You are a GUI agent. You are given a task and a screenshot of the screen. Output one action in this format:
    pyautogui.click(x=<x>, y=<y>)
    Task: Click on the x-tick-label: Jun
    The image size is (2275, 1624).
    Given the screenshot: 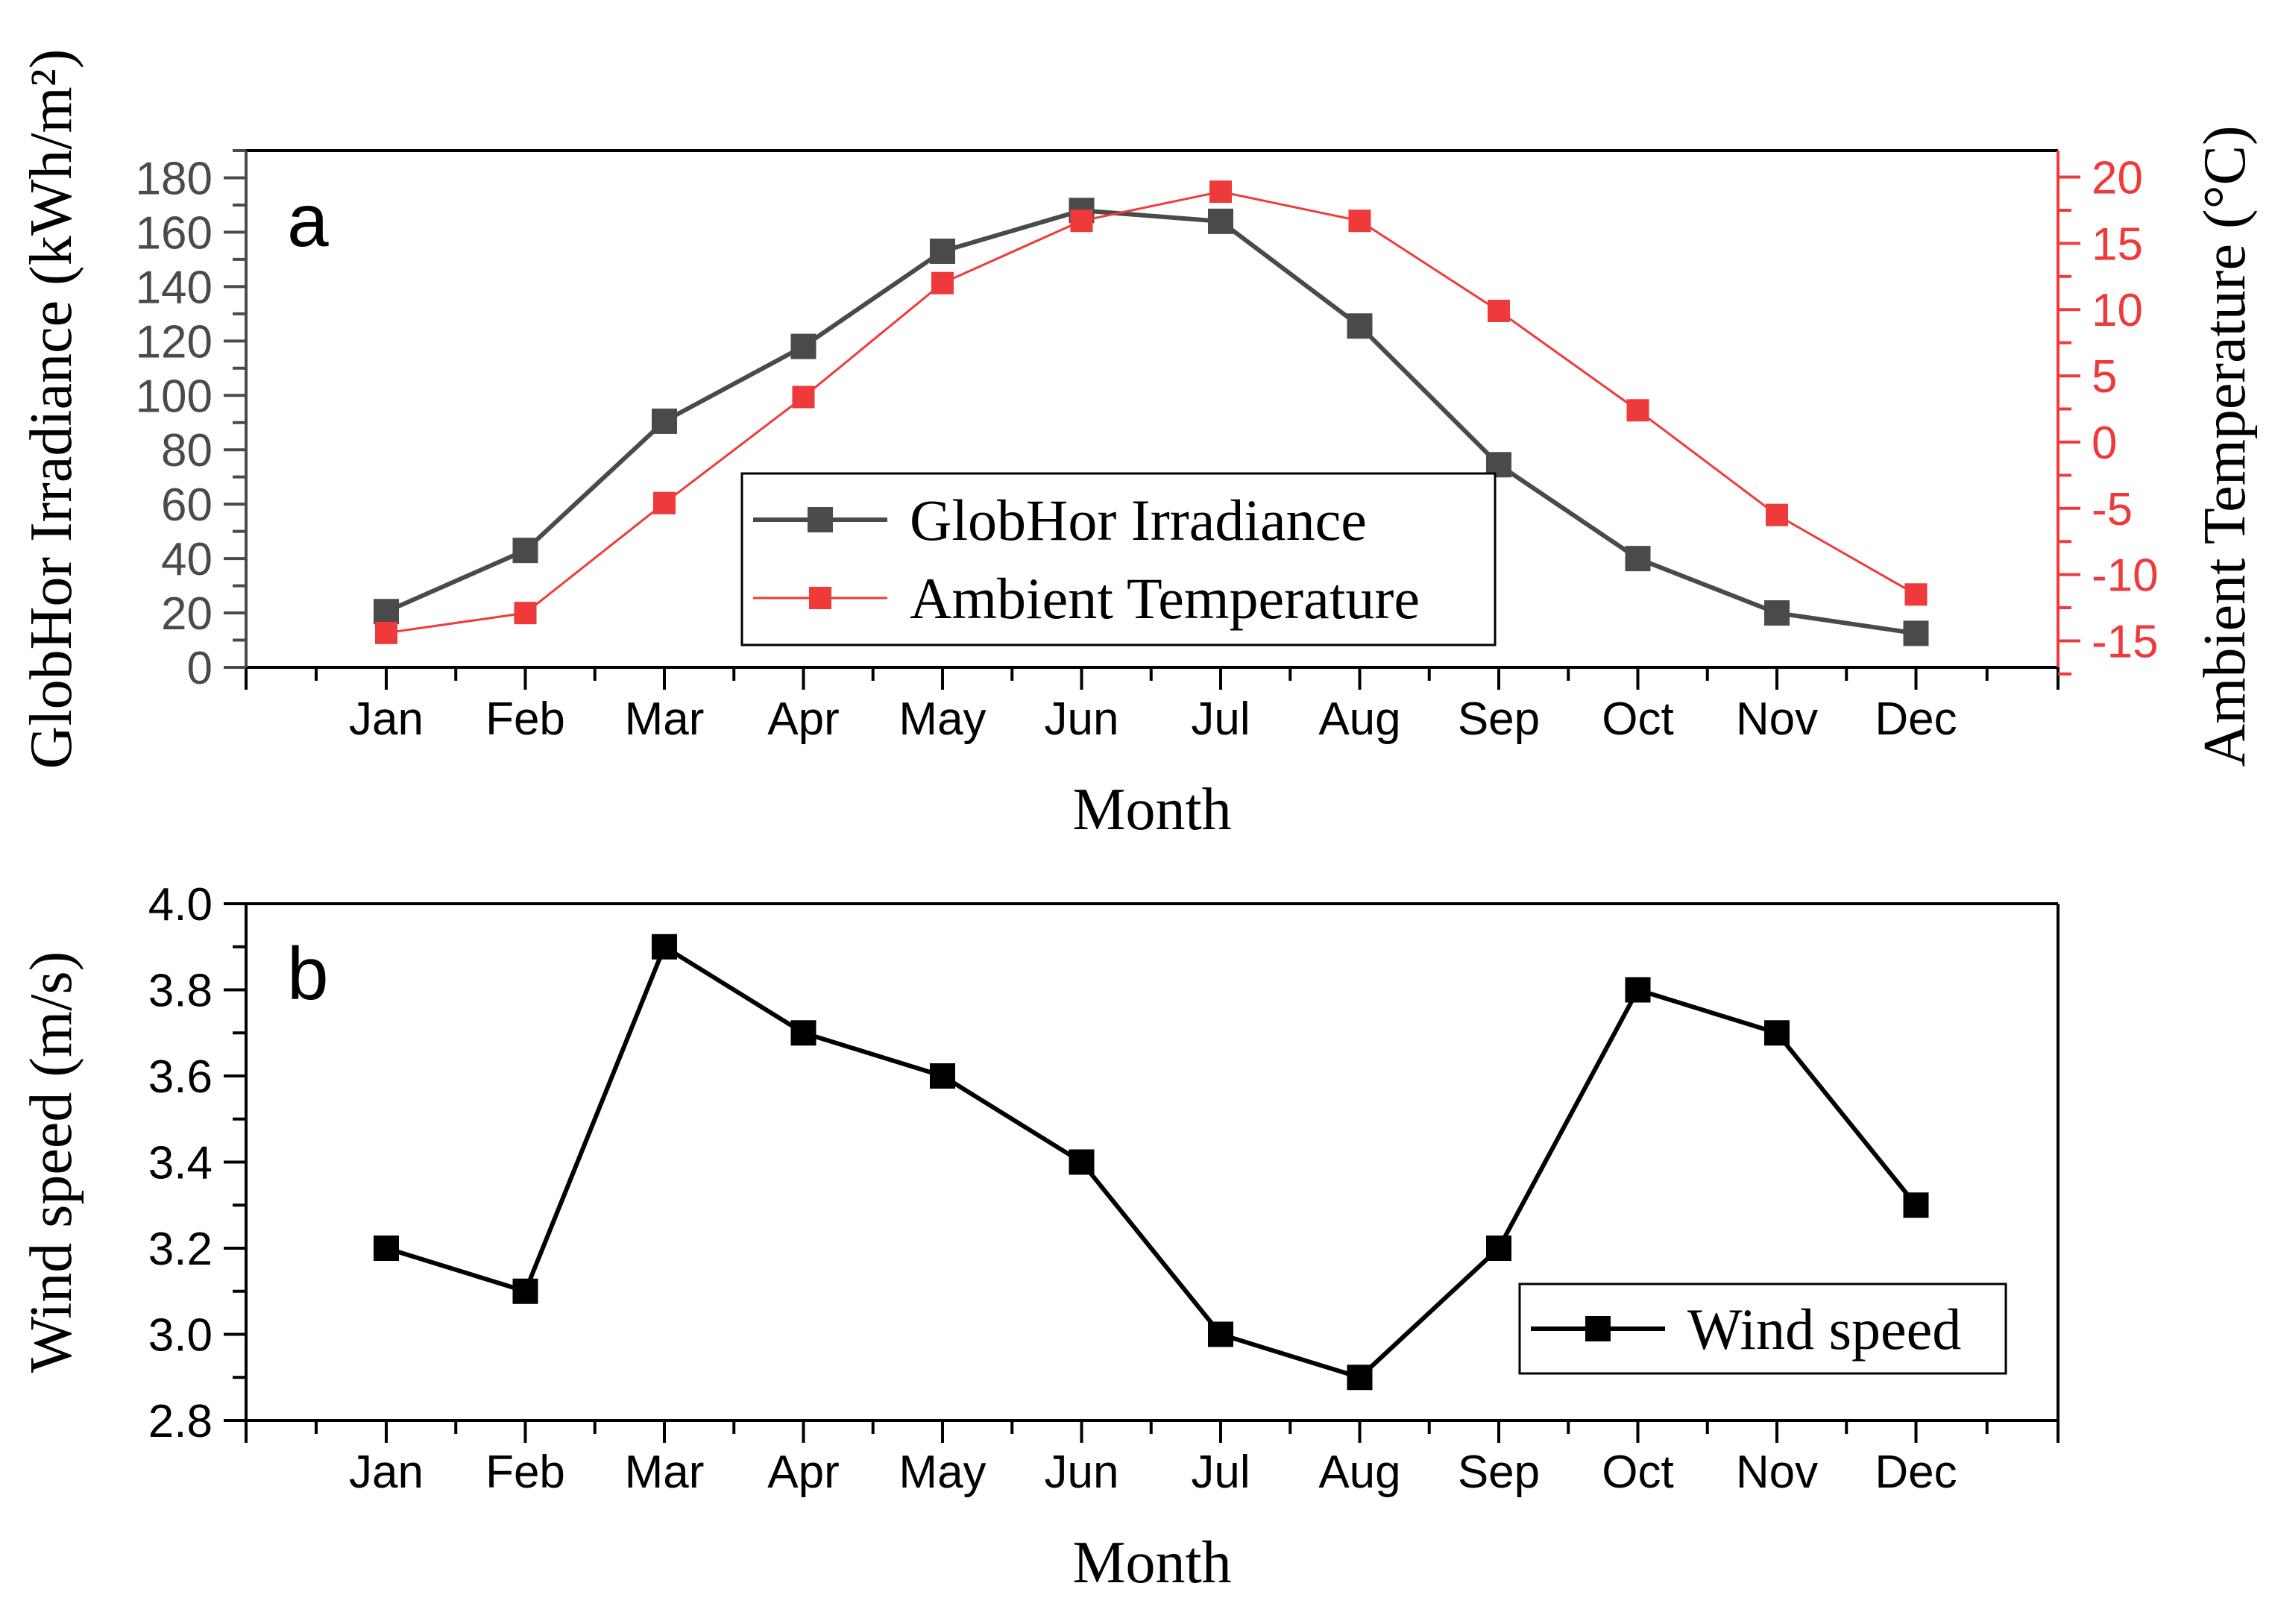 What is the action you would take?
    pyautogui.click(x=1082, y=1472)
    